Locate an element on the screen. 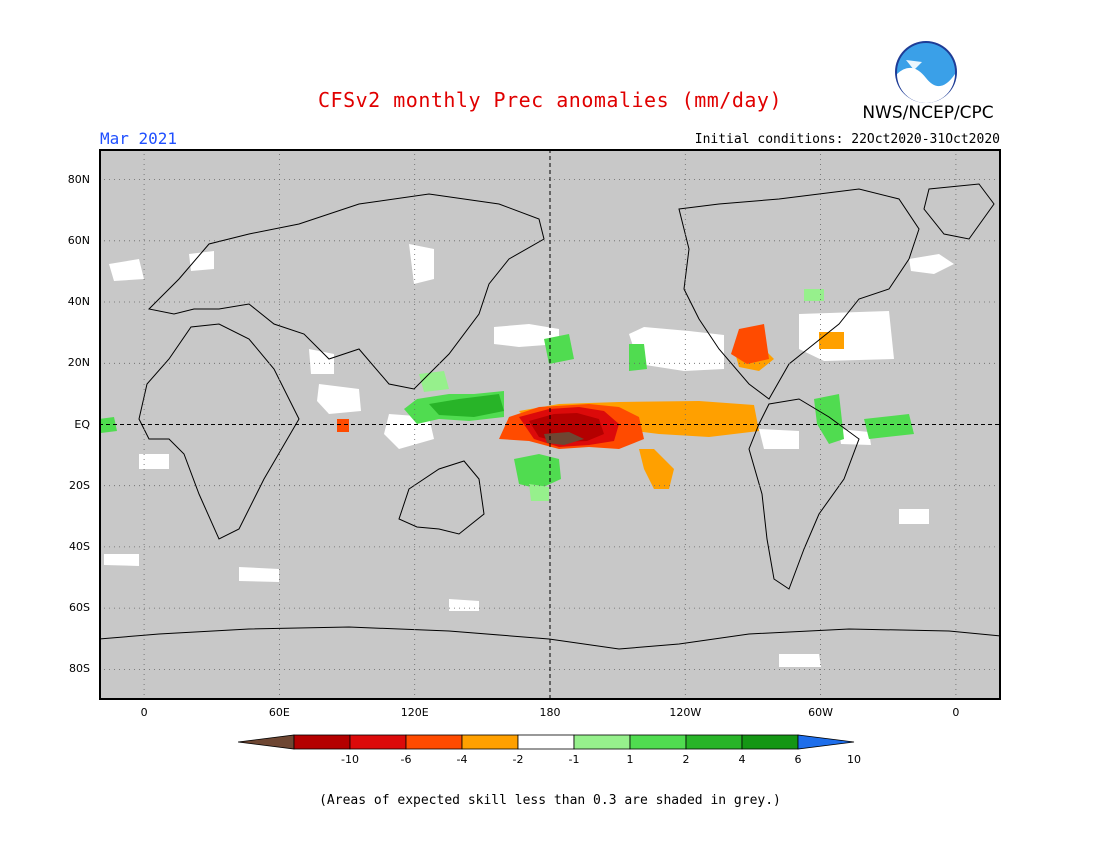 This screenshot has width=1100, height=850. forecast-month: Mar 2021 is located at coordinates (139, 138).